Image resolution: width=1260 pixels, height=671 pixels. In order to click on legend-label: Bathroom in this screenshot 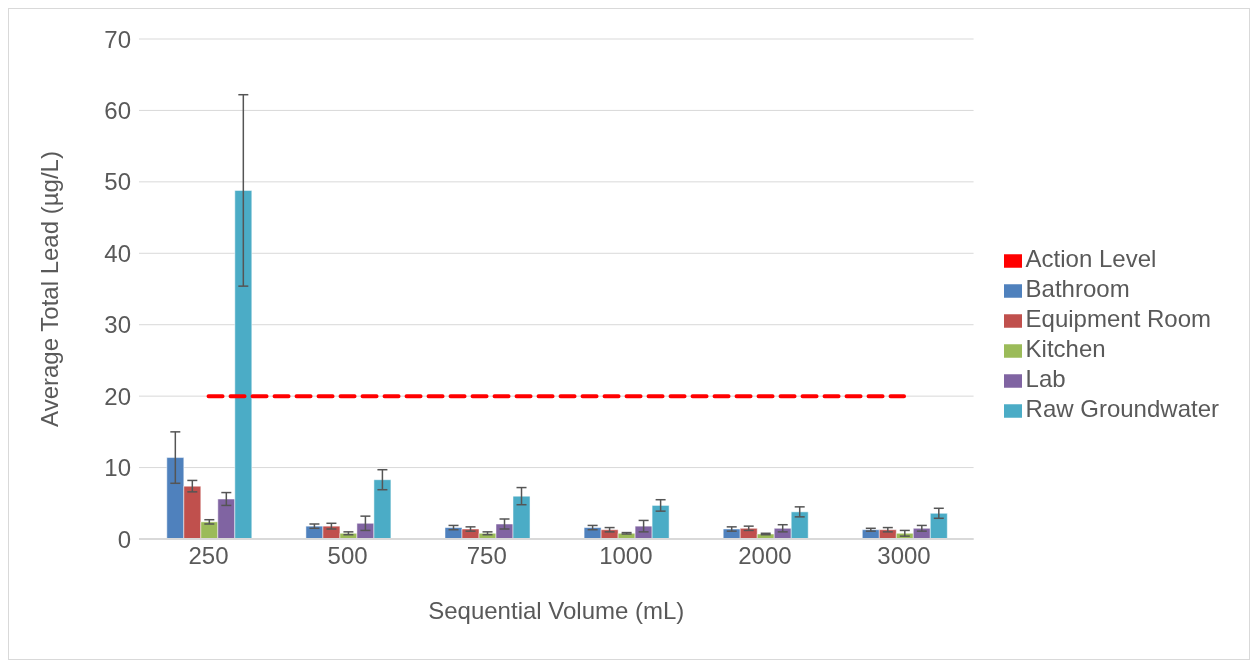, I will do `click(1077, 288)`.